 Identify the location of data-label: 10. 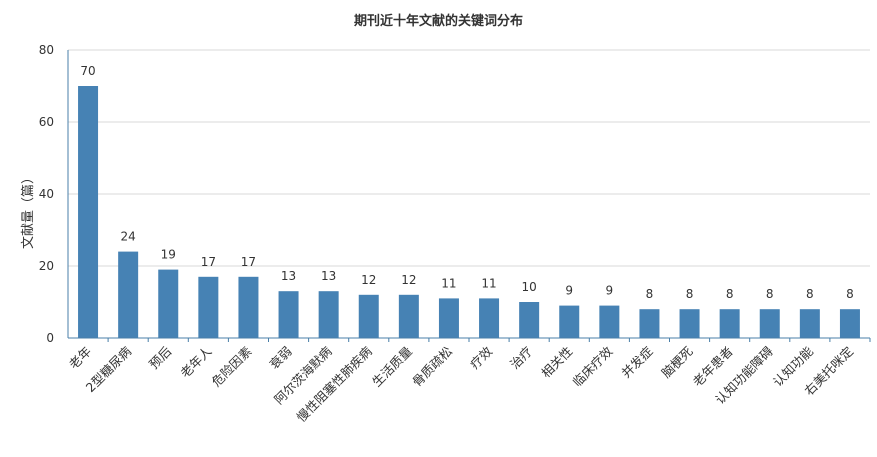
(529, 287).